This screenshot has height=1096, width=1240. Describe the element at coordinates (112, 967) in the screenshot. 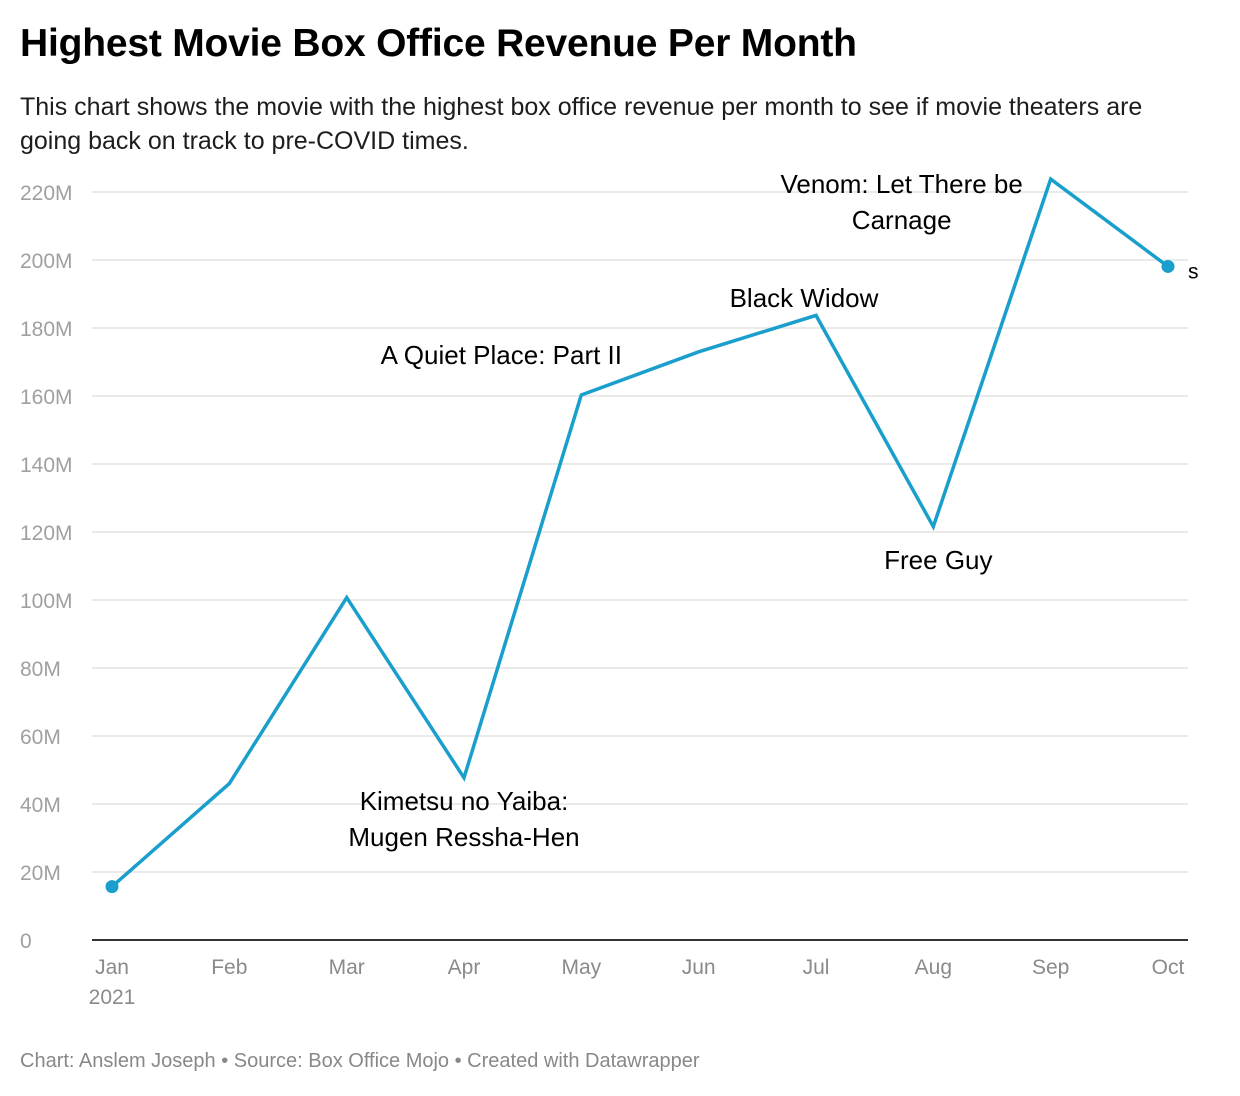

I see `x-tick-label: Jan` at that location.